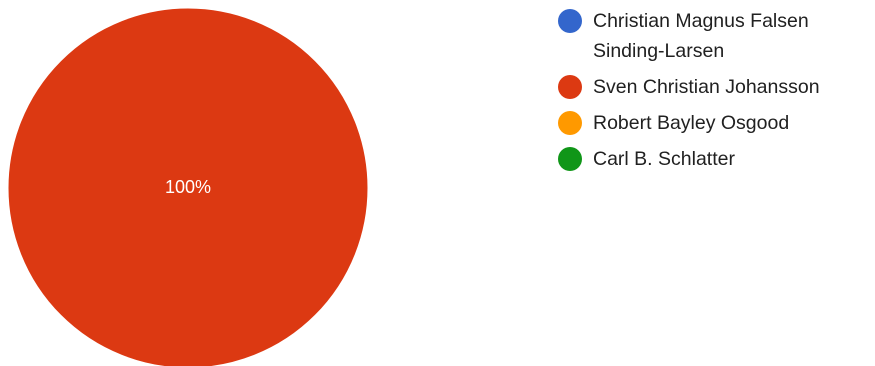  I want to click on legend-item-sven-christian-johansson: Sven Christian Johansson, so click(715, 87).